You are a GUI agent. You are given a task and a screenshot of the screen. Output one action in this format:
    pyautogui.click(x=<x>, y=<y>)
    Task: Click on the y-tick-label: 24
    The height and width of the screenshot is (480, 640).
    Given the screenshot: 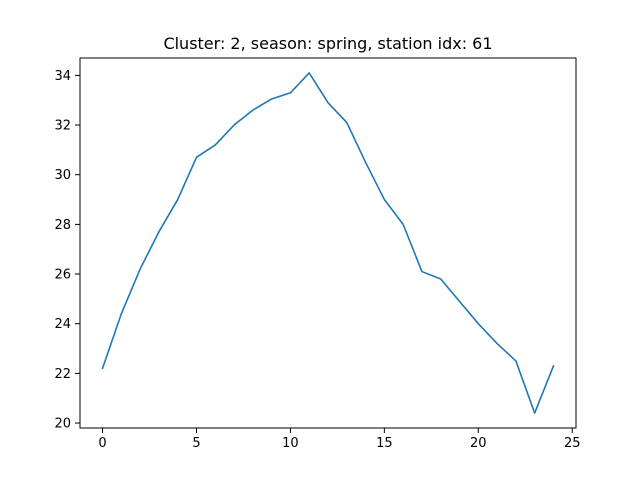 What is the action you would take?
    pyautogui.click(x=62, y=324)
    